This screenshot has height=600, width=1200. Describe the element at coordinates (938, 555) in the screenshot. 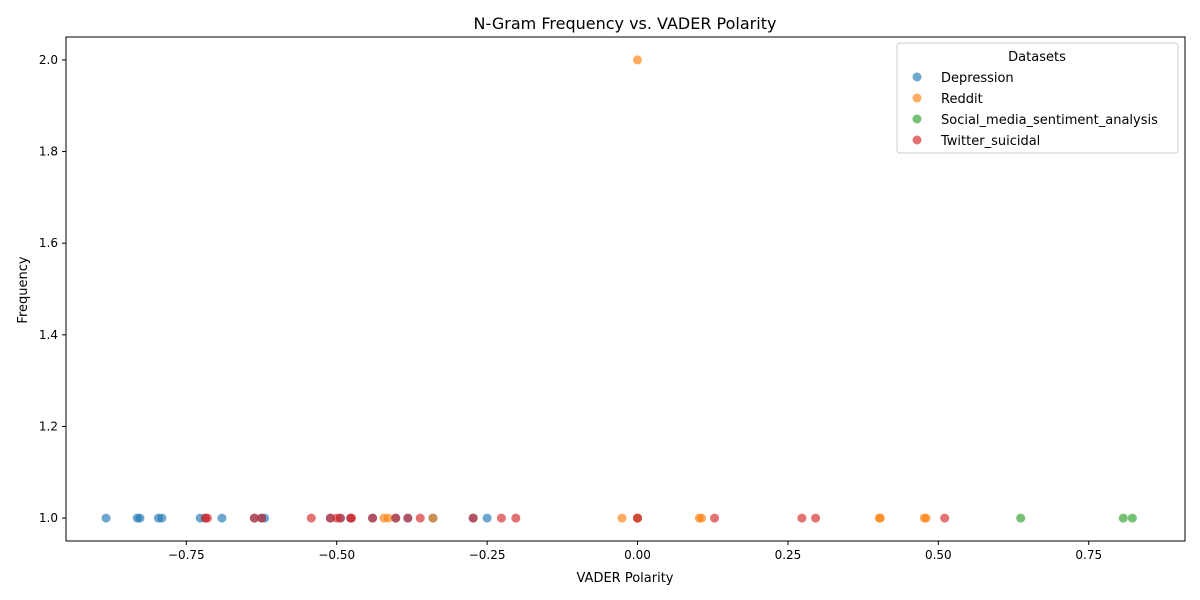

I see `x-tick-label: 0.50` at that location.